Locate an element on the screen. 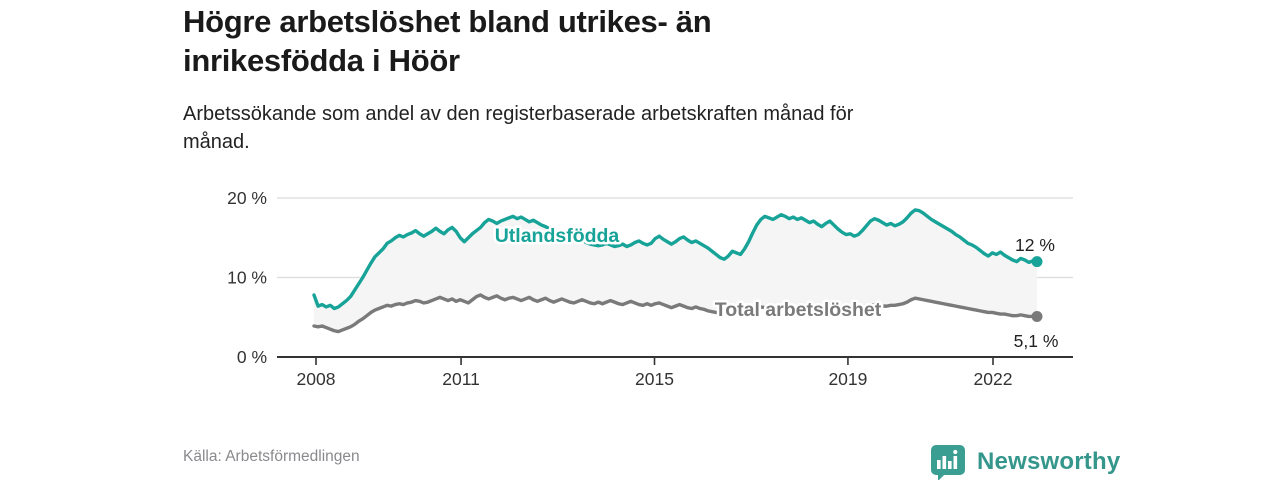  newsworthy-logo: Newsworthy is located at coordinates (1024, 461).